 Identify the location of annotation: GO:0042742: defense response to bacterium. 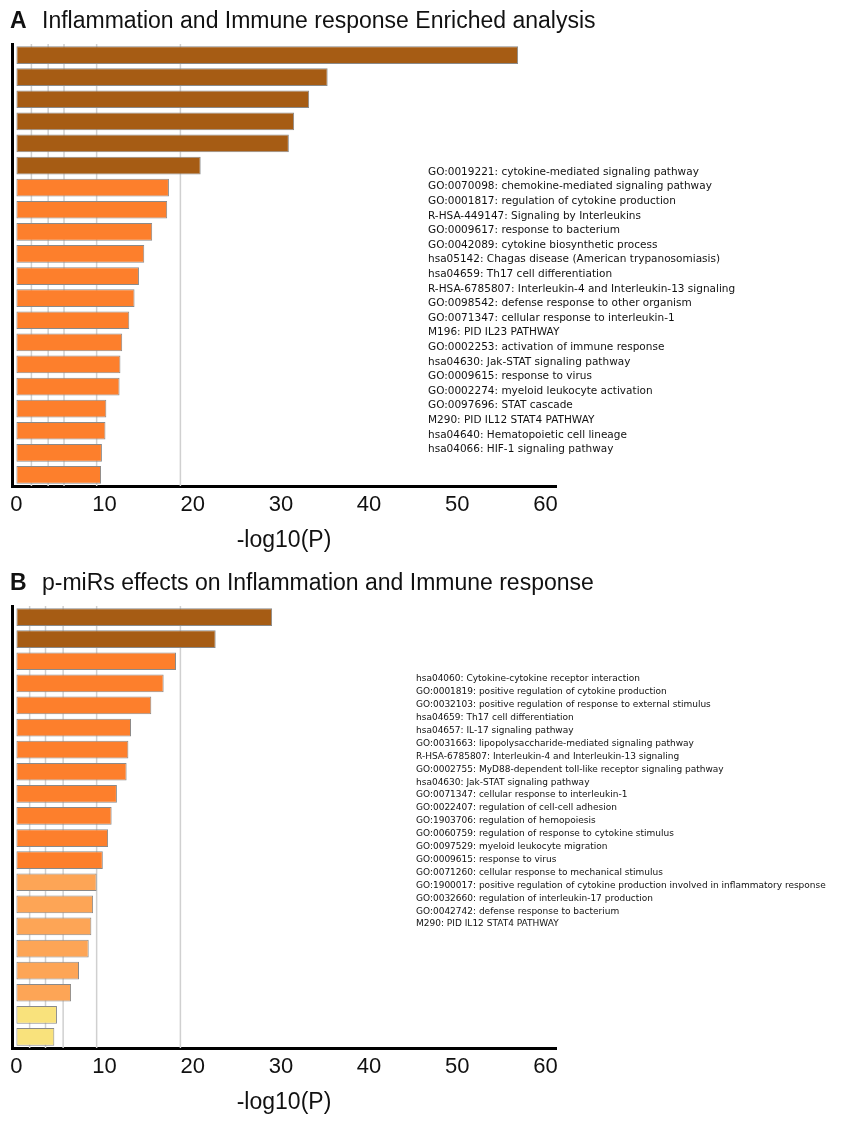
(518, 910).